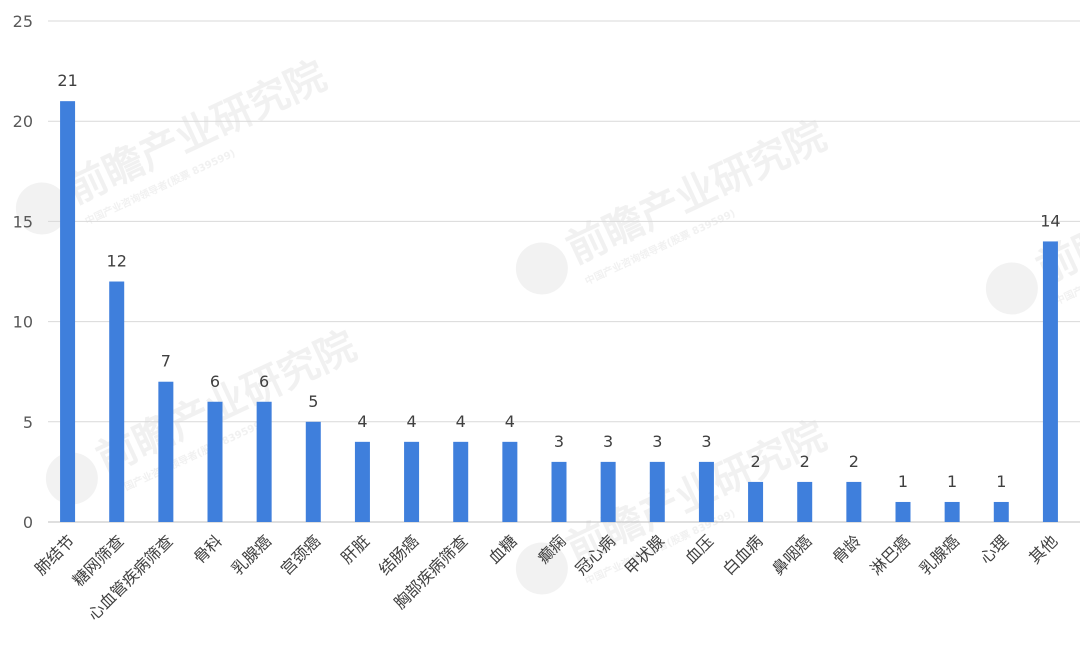 This screenshot has height=662, width=1080. What do you see at coordinates (208, 549) in the screenshot?
I see `category-label: 骨科` at bounding box center [208, 549].